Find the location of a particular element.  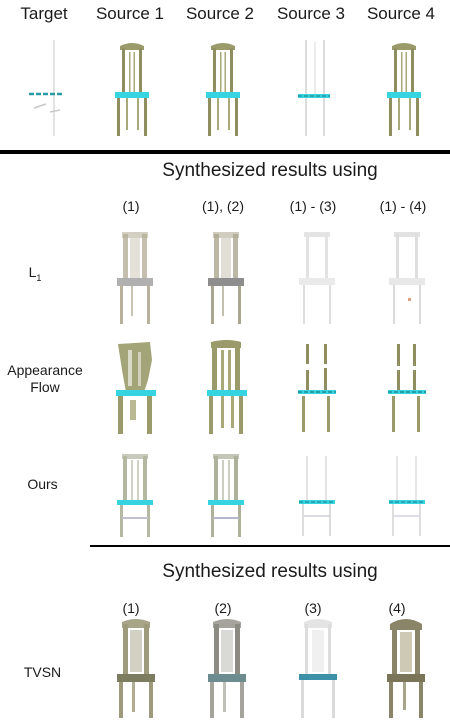

l1-chair-3-image is located at coordinates (317, 278).